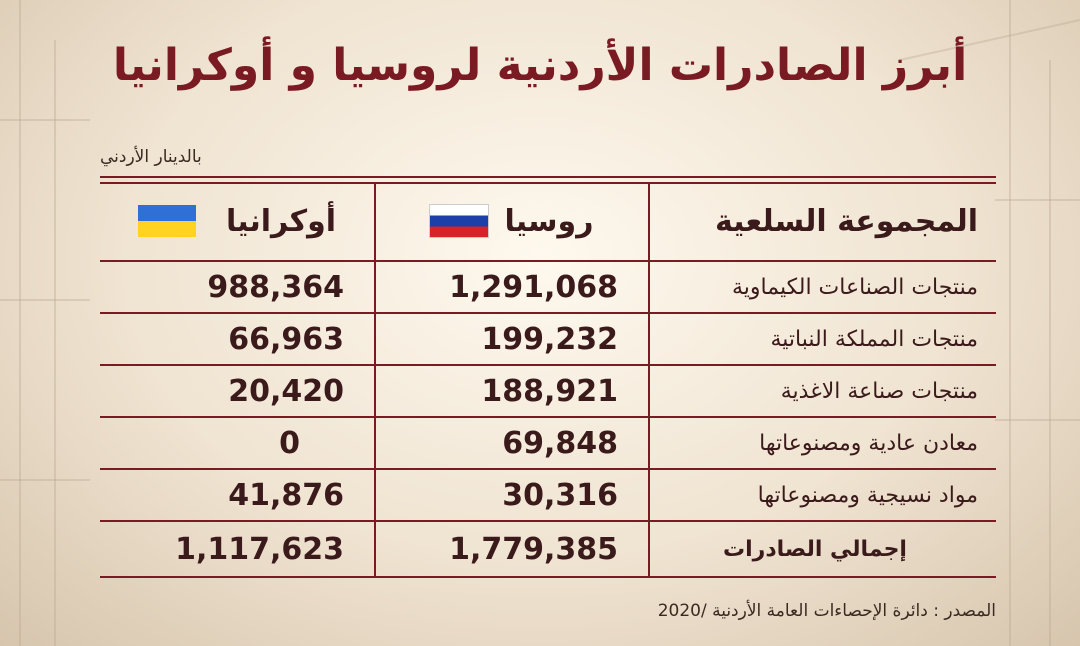 The width and height of the screenshot is (1080, 646). What do you see at coordinates (549, 391) in the screenshot?
I see `row-russia-value: 188,921` at bounding box center [549, 391].